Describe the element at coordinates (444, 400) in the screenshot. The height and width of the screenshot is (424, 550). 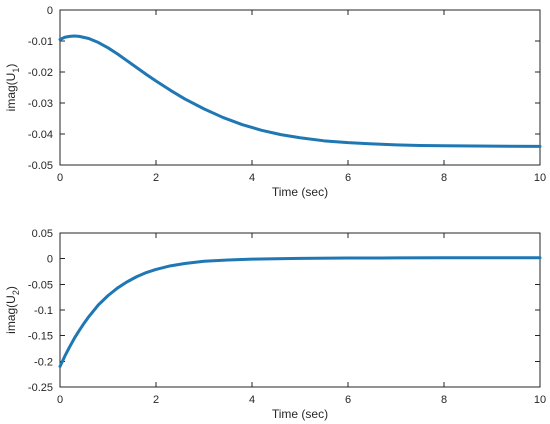
I see `chart-2-x-tick-label: 8` at that location.